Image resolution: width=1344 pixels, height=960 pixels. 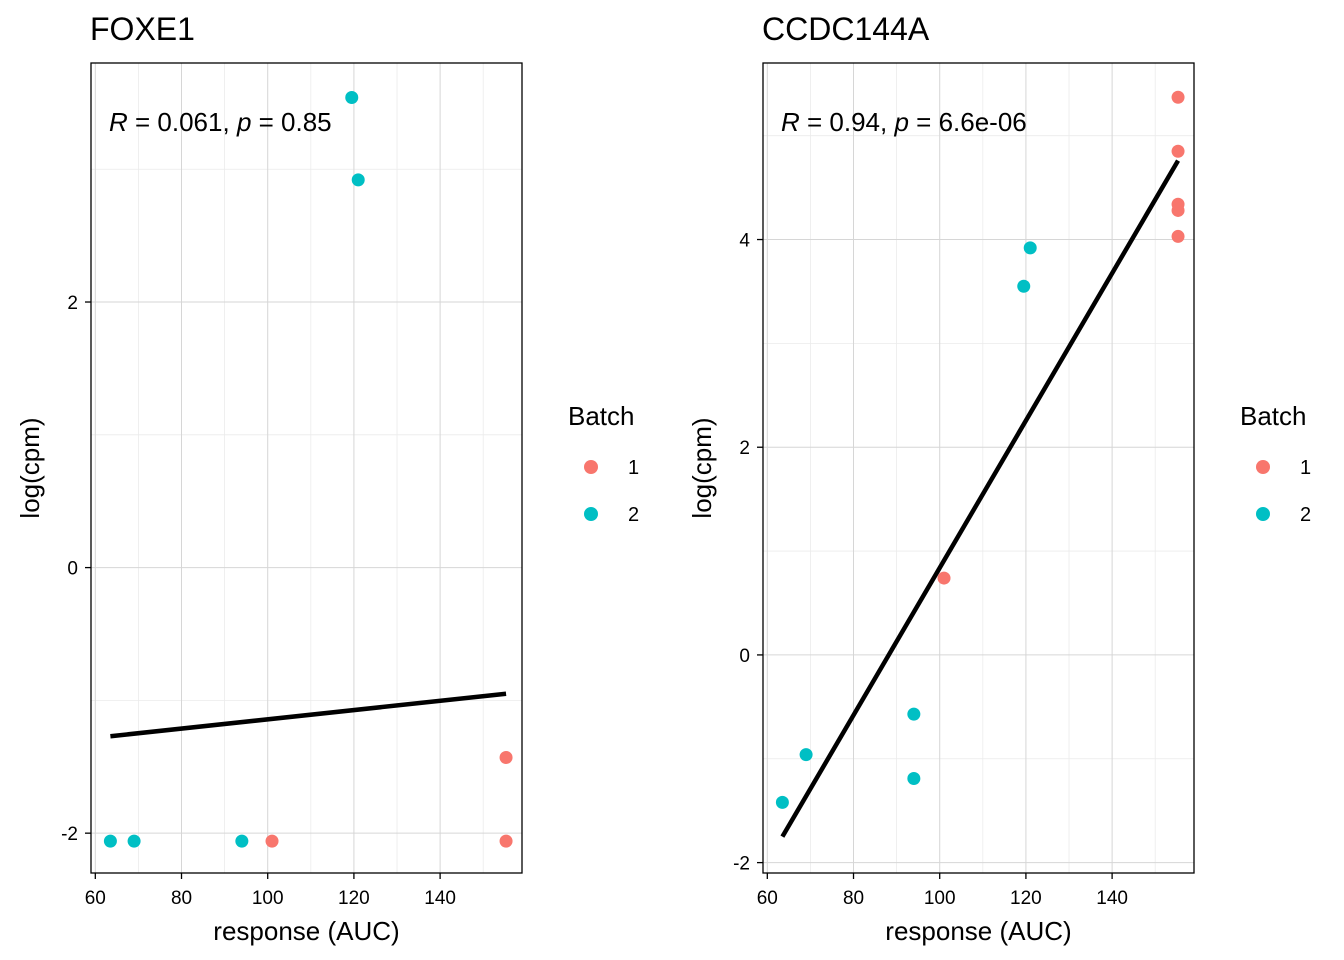 I want to click on regression-line, so click(x=308, y=715).